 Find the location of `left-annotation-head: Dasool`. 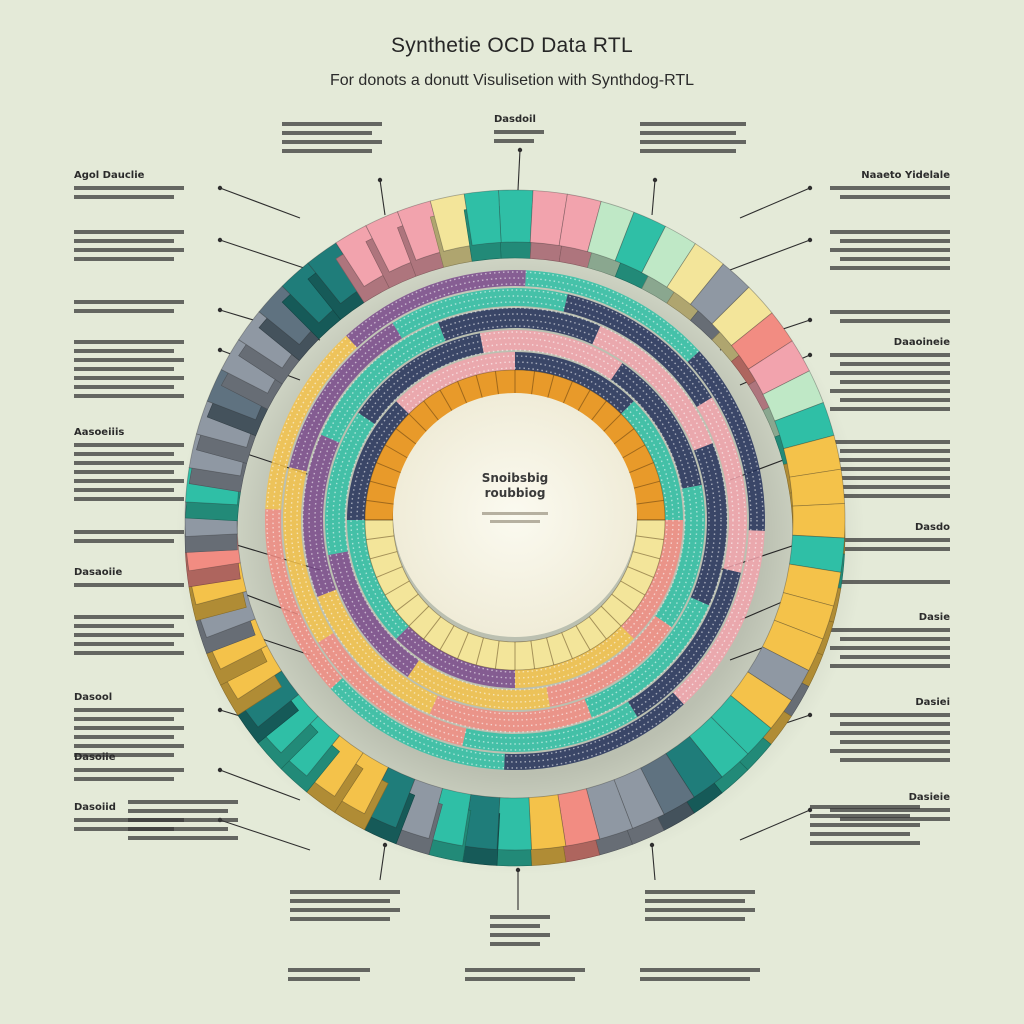

left-annotation-head: Dasool is located at coordinates (93, 697).